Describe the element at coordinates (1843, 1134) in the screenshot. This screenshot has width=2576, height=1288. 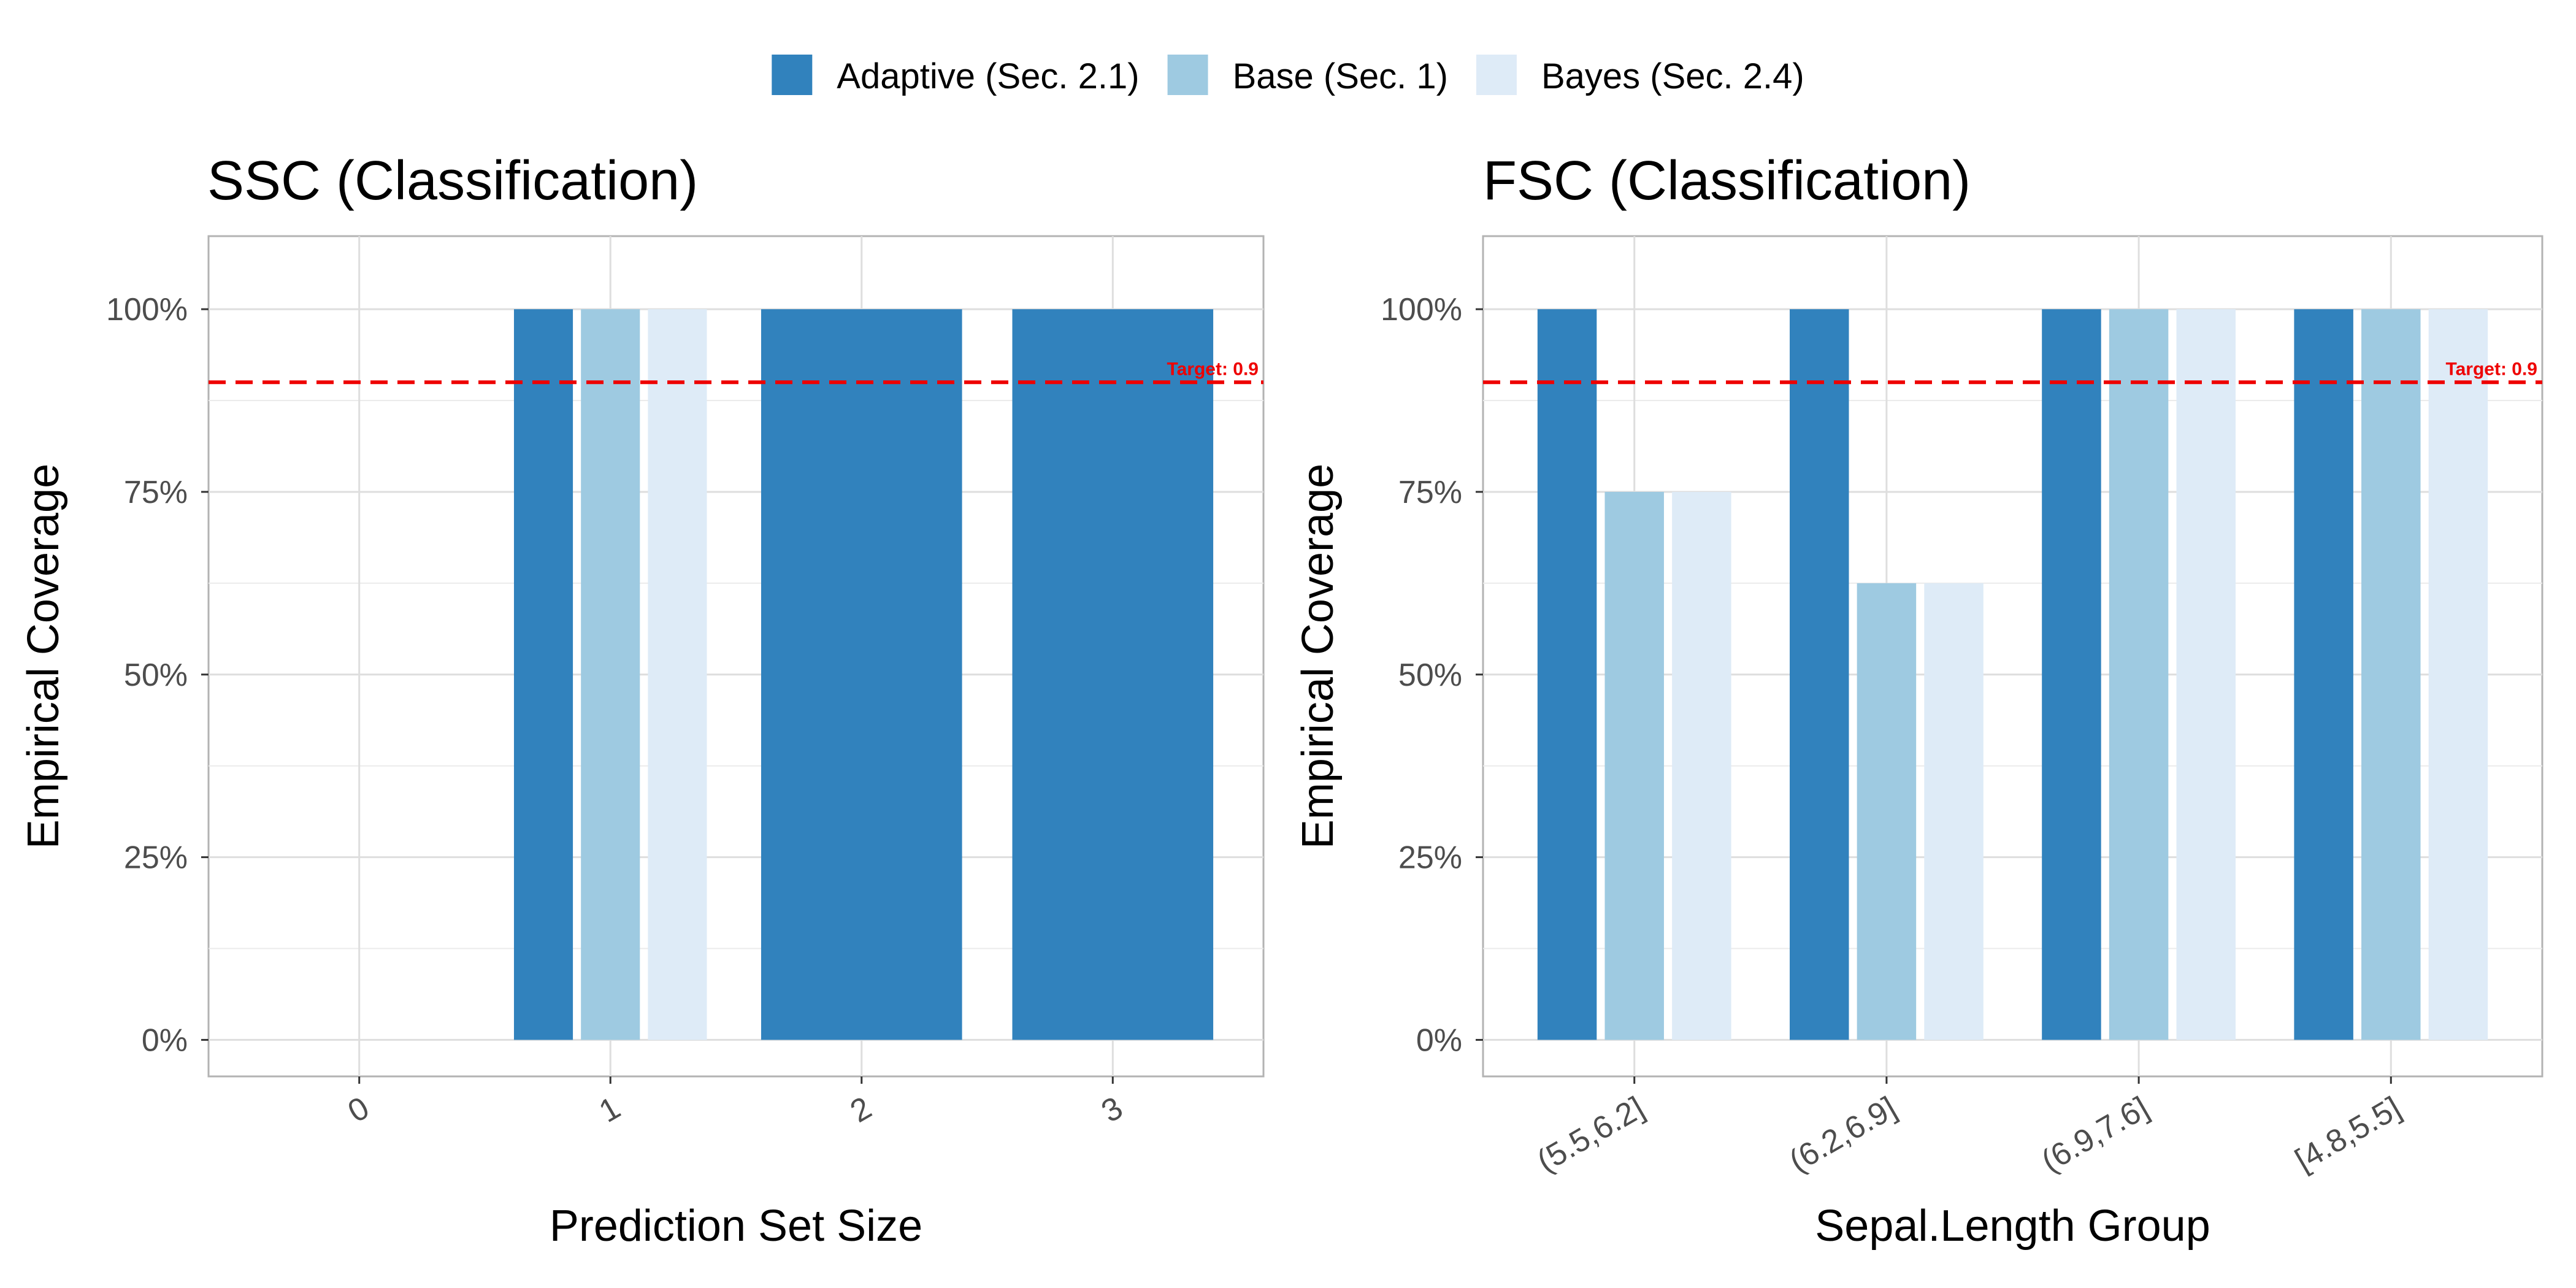
I see `x-tick-label: (6.2,6.9]` at that location.